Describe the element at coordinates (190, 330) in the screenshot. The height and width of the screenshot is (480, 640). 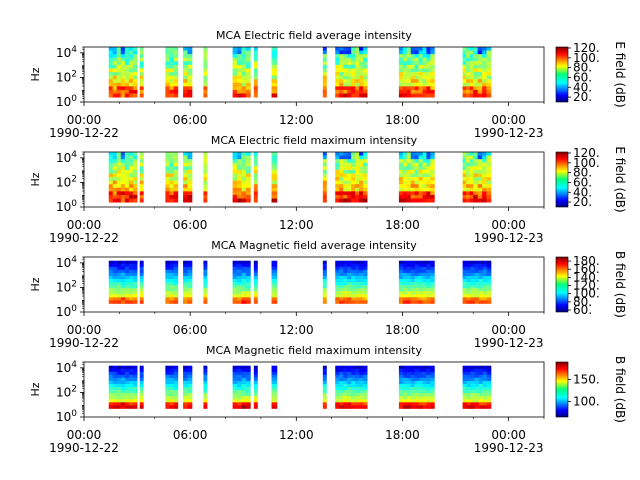
I see `x-tick-label: 06:00` at that location.